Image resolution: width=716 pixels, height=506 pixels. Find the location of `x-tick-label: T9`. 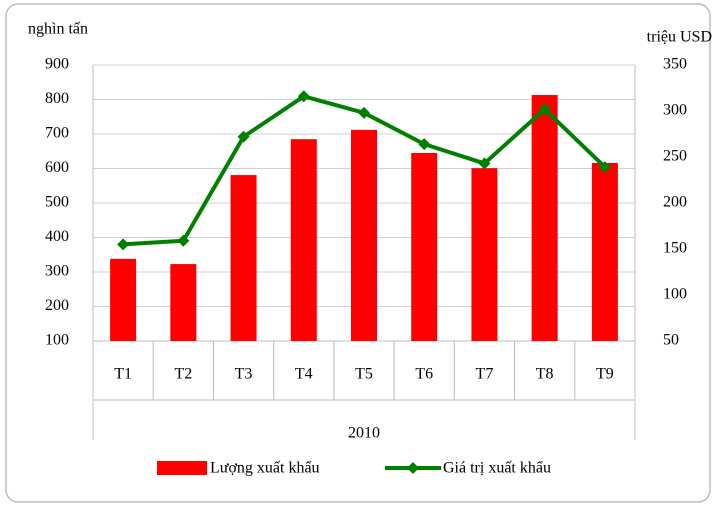

x-tick-label: T9 is located at coordinates (605, 374).